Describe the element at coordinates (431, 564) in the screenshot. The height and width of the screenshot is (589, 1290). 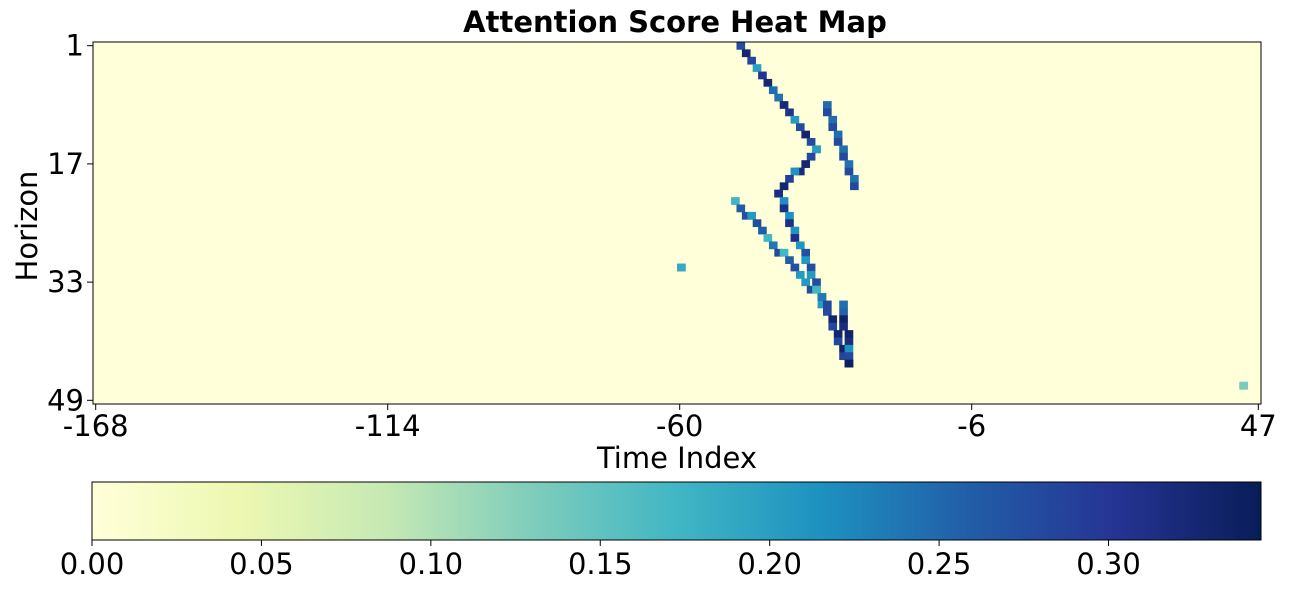
I see `colorbar-tick-label: 0.10` at that location.